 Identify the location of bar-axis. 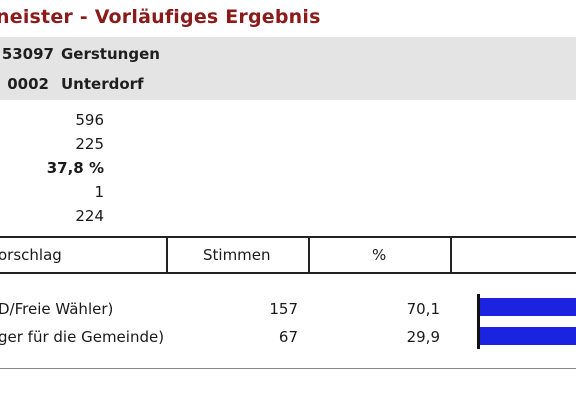
(478, 321).